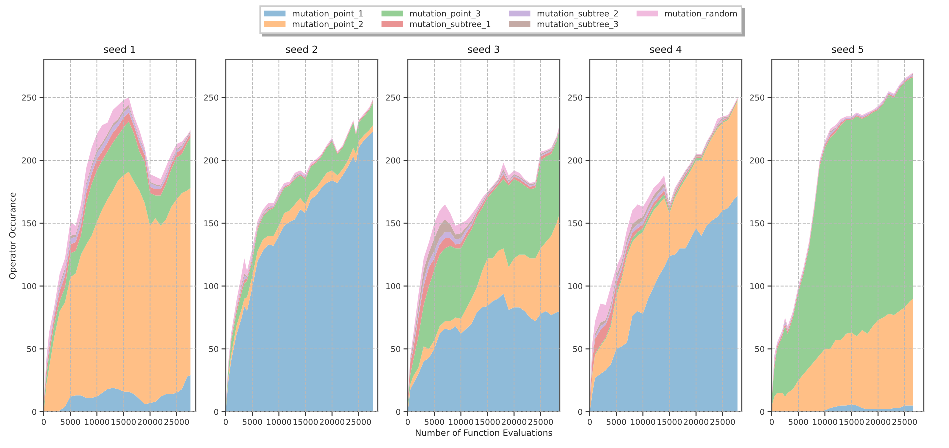 This screenshot has width=949, height=448. Describe the element at coordinates (484, 50) in the screenshot. I see `chart-title: seed 3` at that location.